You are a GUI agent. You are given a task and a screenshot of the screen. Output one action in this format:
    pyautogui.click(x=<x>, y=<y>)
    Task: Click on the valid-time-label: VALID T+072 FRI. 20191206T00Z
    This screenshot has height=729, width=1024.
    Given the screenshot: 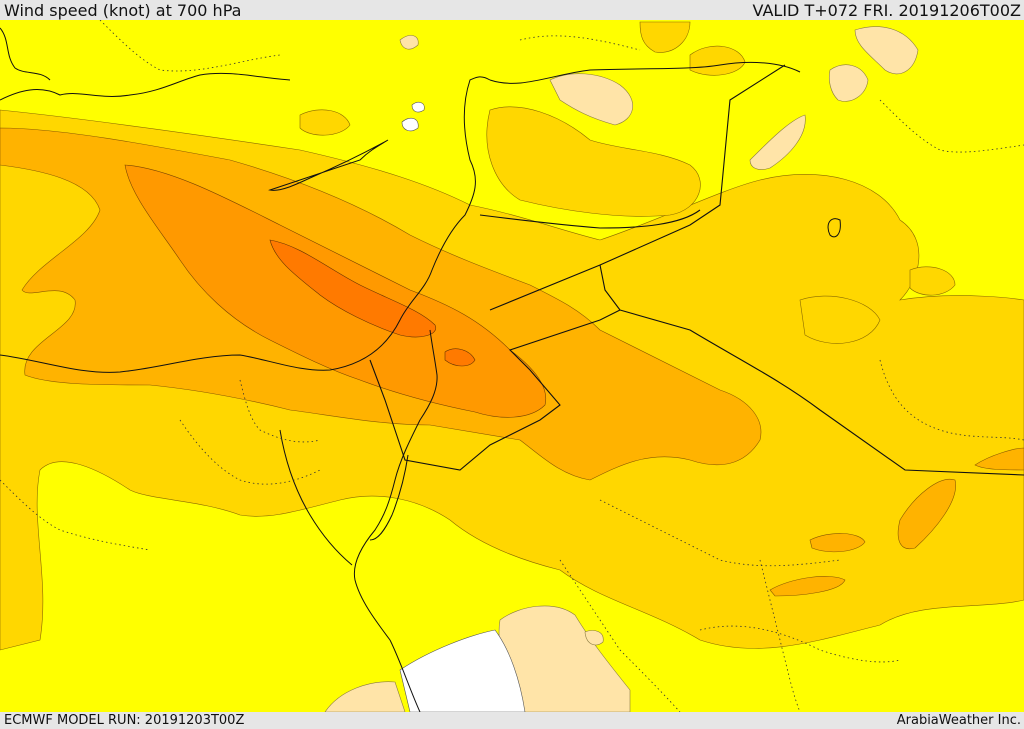 What is the action you would take?
    pyautogui.click(x=886, y=10)
    